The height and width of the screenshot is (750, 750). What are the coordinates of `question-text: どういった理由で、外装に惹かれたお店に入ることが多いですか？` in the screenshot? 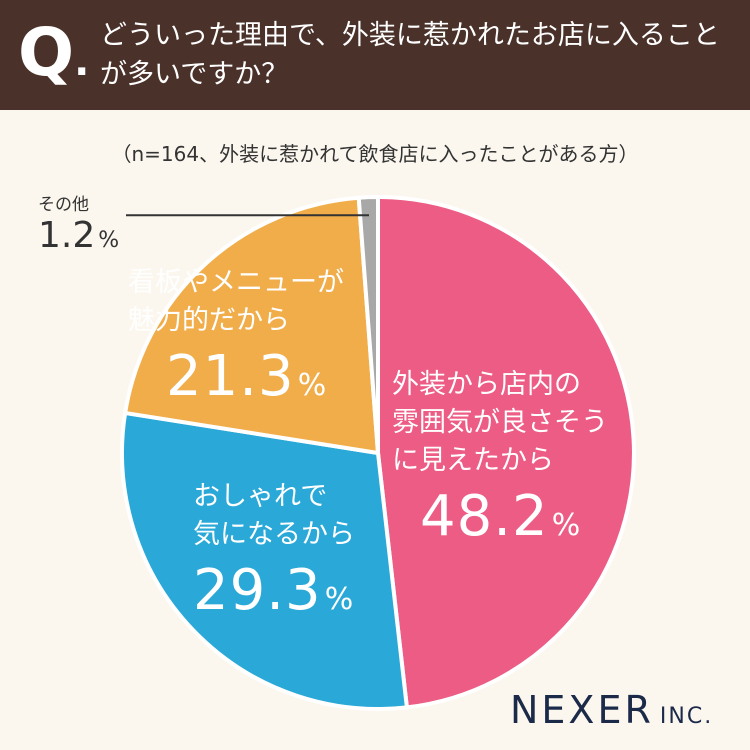 It's located at (410, 55).